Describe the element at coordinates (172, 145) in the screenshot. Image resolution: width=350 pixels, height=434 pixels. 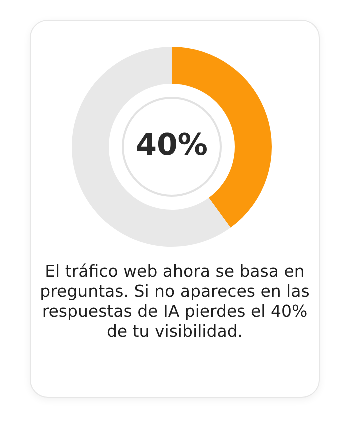
I see `data-label: 40%` at that location.